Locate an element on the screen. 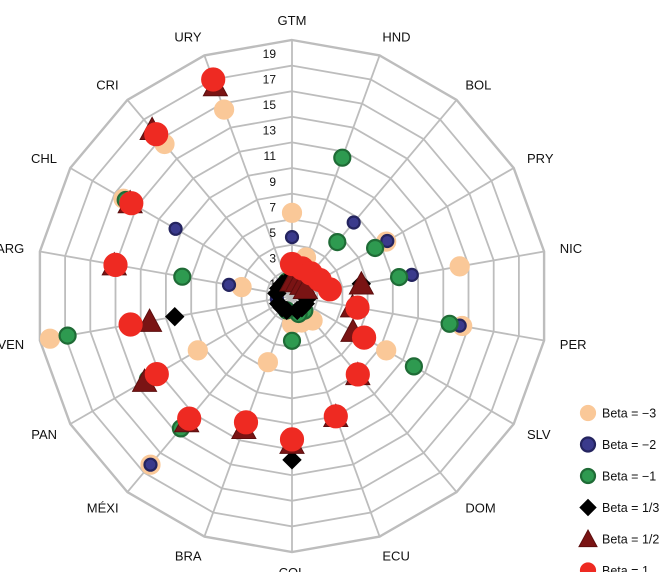  legend-entry-label: Beta = 1/3 is located at coordinates (630, 508).